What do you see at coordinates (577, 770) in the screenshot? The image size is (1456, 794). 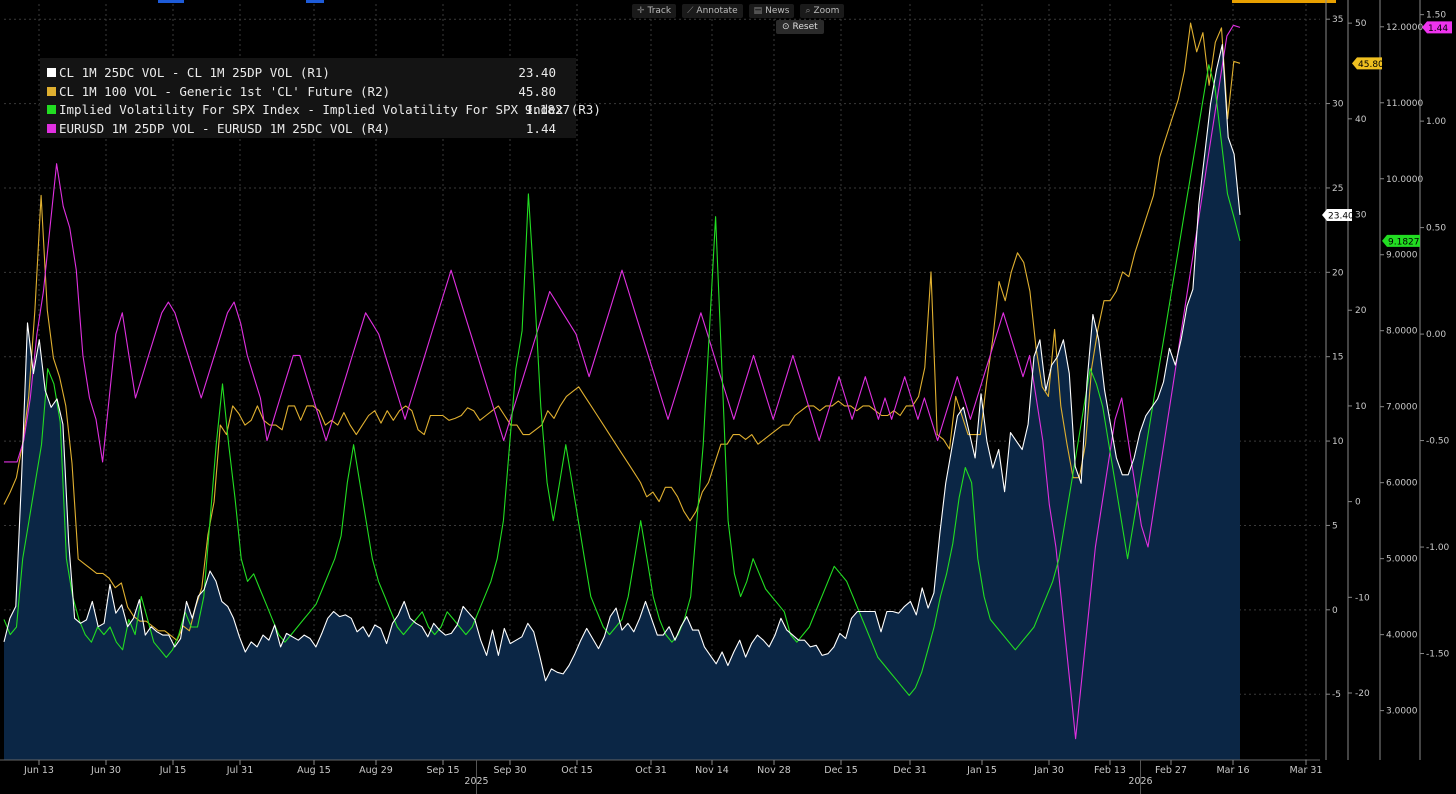 I see `x-tick-label: Oct 15` at bounding box center [577, 770].